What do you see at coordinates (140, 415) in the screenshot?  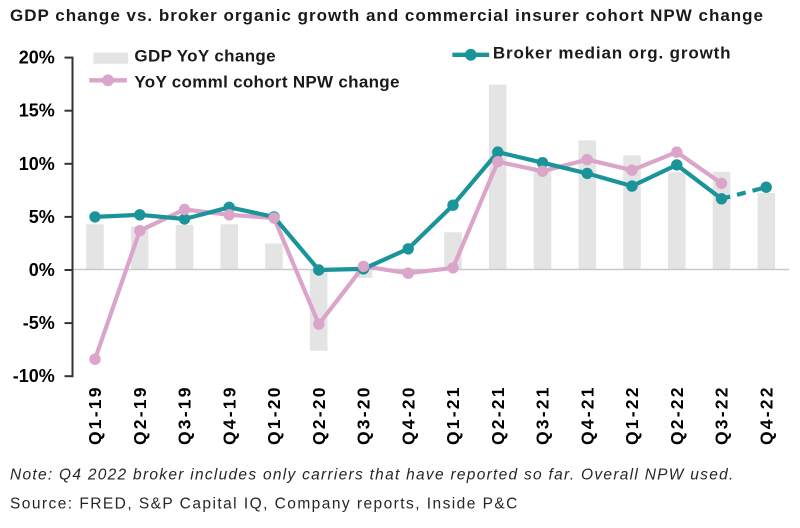 I see `svg-text: Q2-19` at bounding box center [140, 415].